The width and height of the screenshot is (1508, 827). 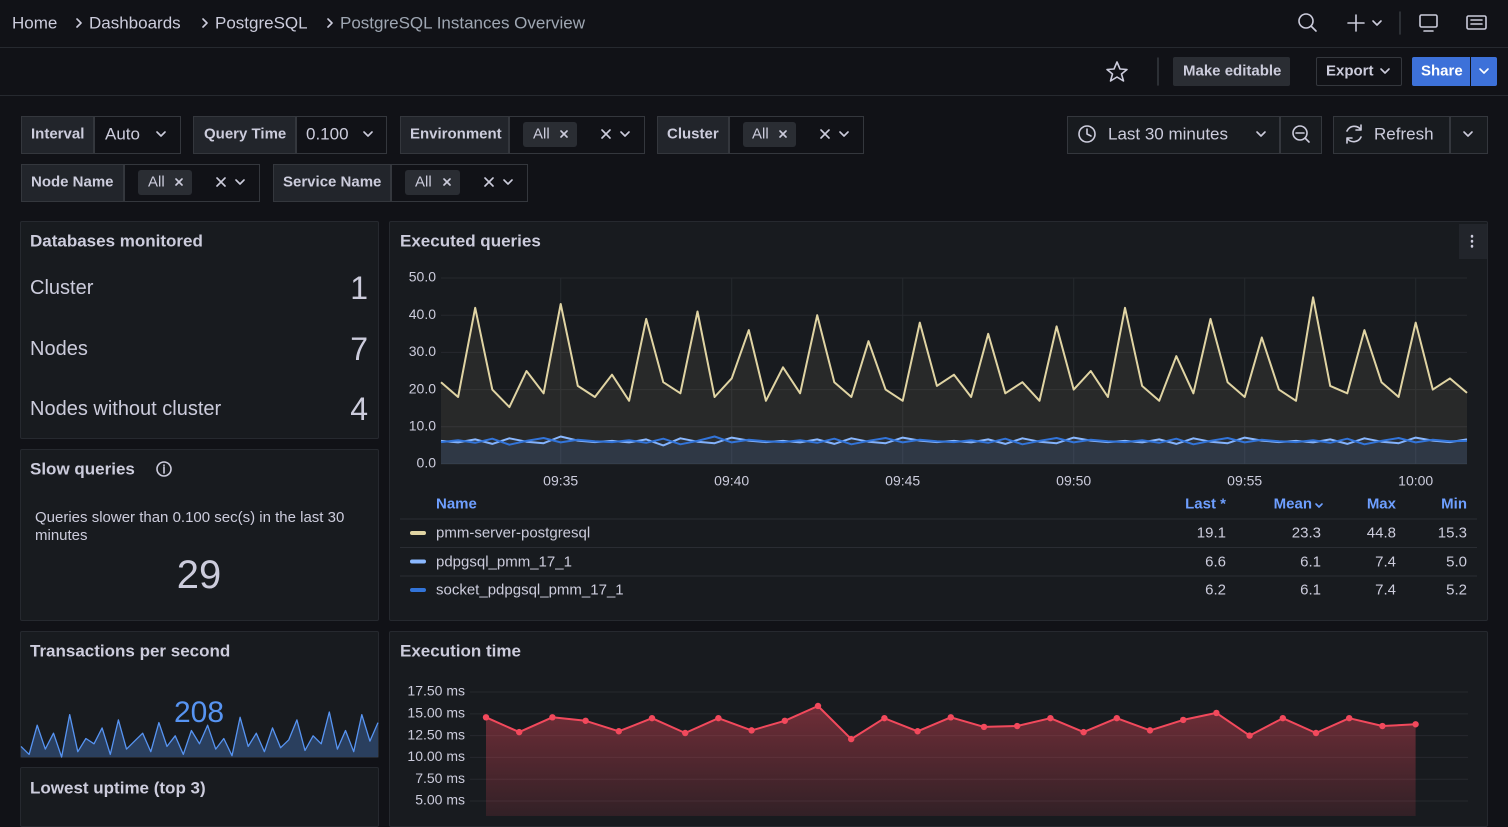 What do you see at coordinates (436, 713) in the screenshot?
I see `y-tick-label: 15.00 ms` at bounding box center [436, 713].